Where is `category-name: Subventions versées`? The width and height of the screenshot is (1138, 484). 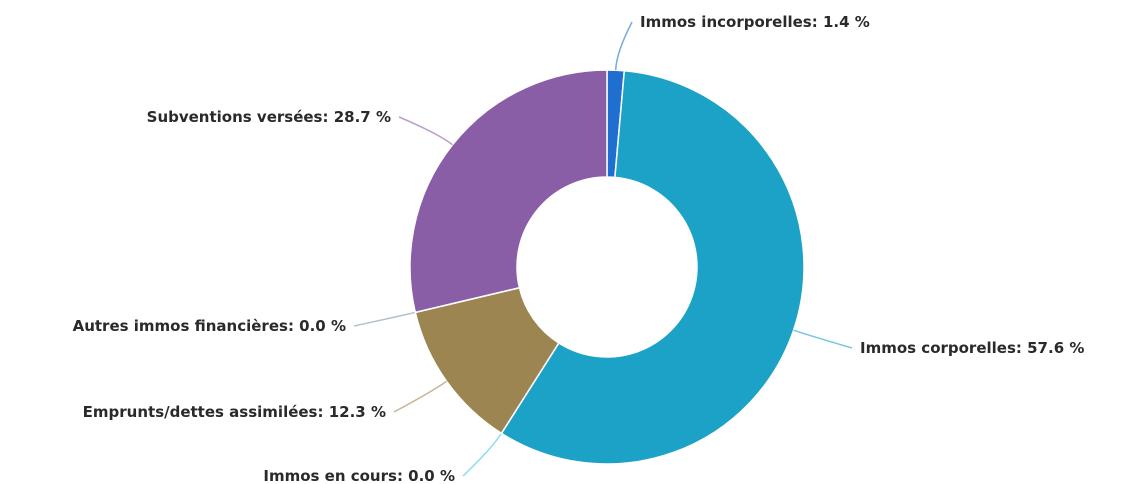
category-name: Subventions versées is located at coordinates (235, 117).